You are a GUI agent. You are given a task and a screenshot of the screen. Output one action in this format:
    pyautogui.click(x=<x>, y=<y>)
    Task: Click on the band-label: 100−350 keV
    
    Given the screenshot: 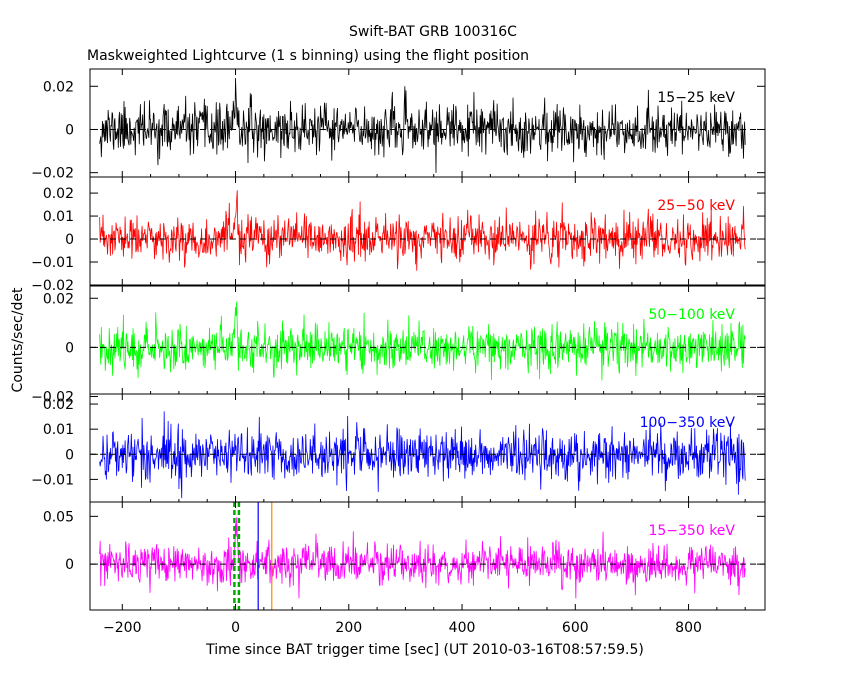 What is the action you would take?
    pyautogui.click(x=688, y=423)
    